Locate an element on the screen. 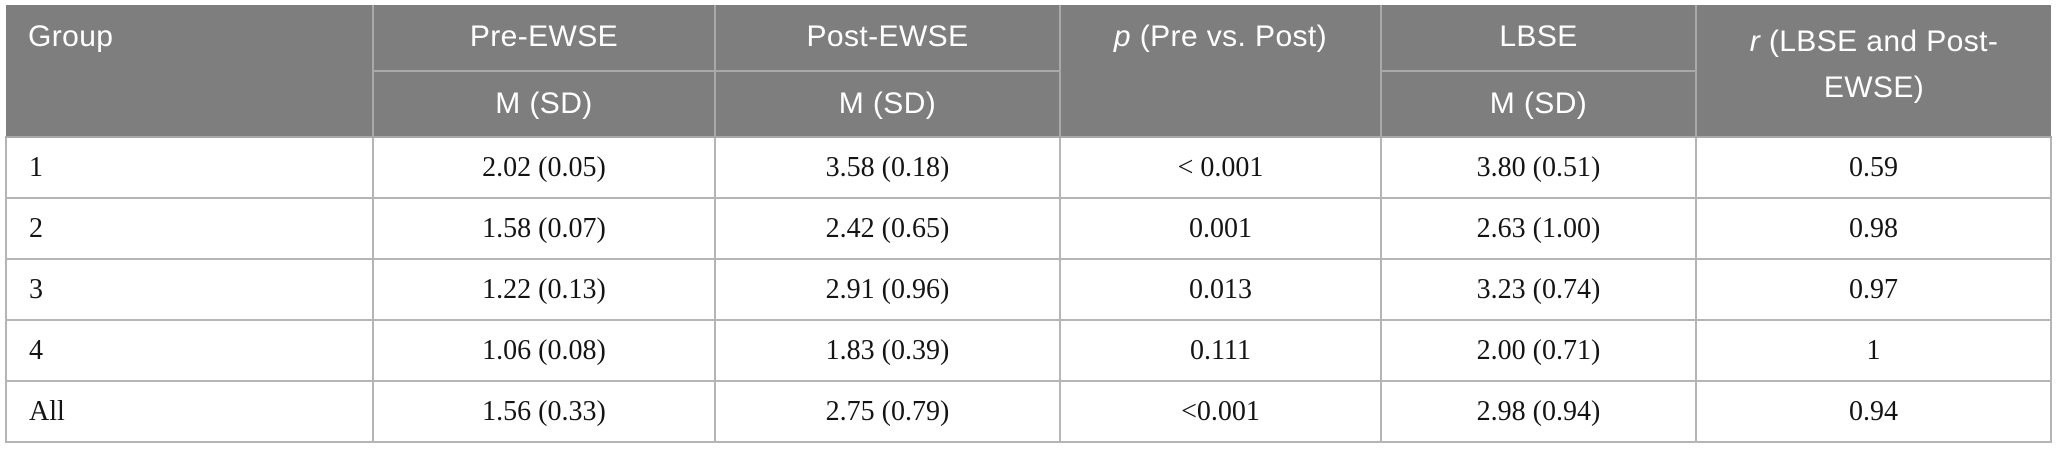 This screenshot has height=466, width=2067. header-cell-group: Group is located at coordinates (190, 71).